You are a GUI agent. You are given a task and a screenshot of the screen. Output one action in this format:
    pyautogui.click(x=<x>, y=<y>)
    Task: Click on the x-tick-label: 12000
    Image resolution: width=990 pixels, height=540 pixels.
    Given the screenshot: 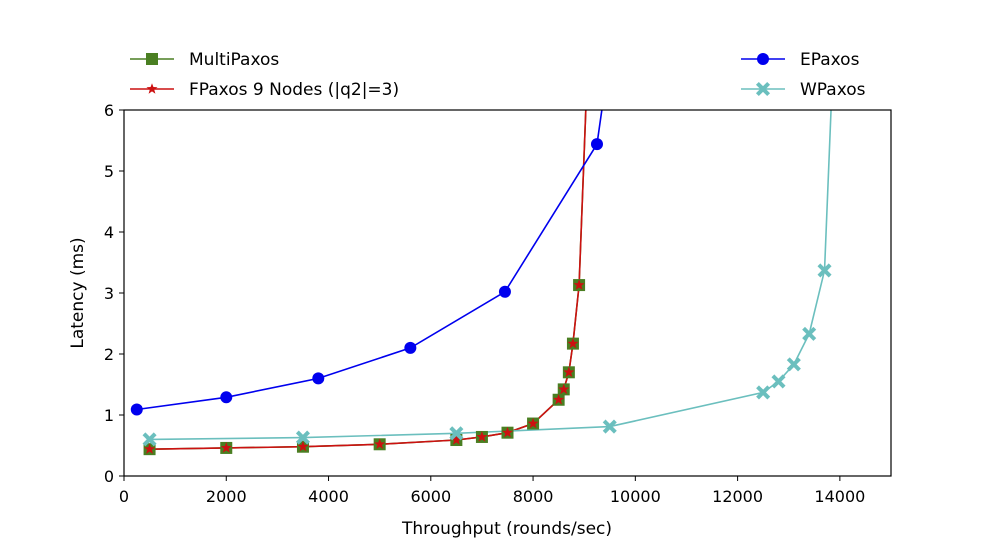 What is the action you would take?
    pyautogui.click(x=737, y=496)
    